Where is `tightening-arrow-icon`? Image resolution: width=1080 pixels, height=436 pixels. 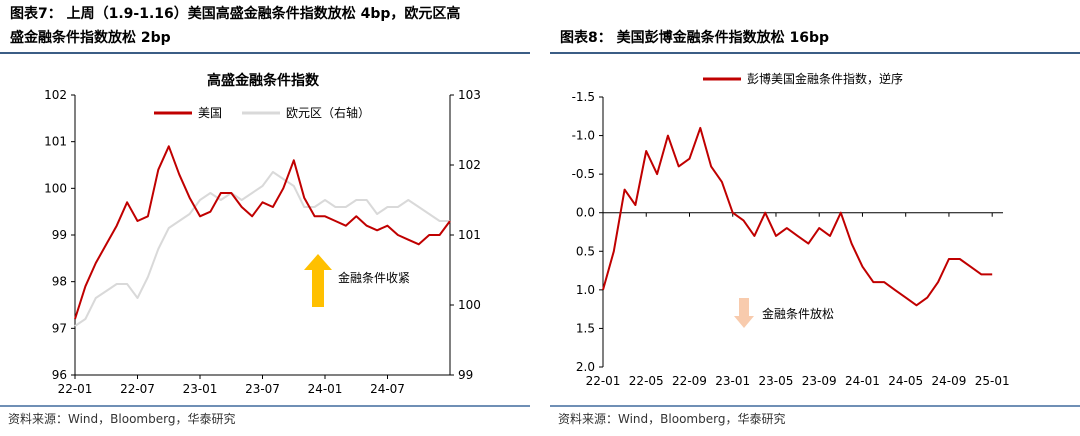 tightening-arrow-icon is located at coordinates (318, 280).